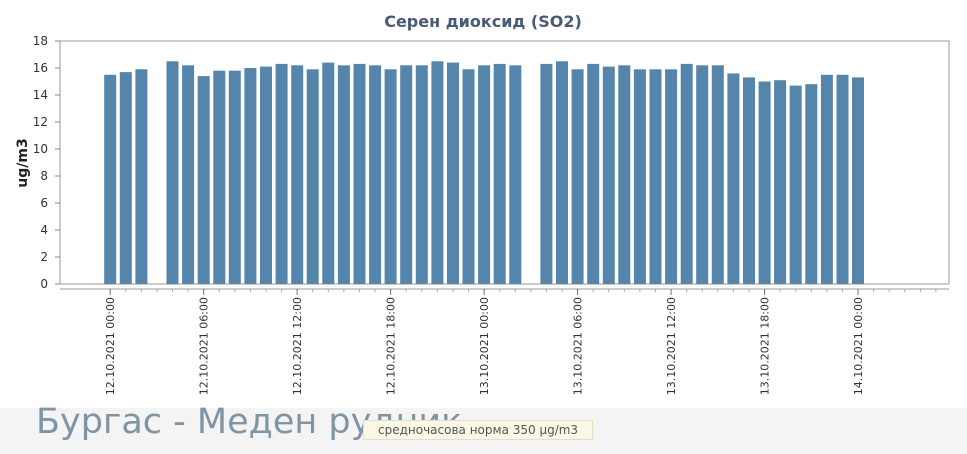 The width and height of the screenshot is (967, 454). What do you see at coordinates (23, 162) in the screenshot?
I see `y-axis-label: ug/m3` at bounding box center [23, 162].